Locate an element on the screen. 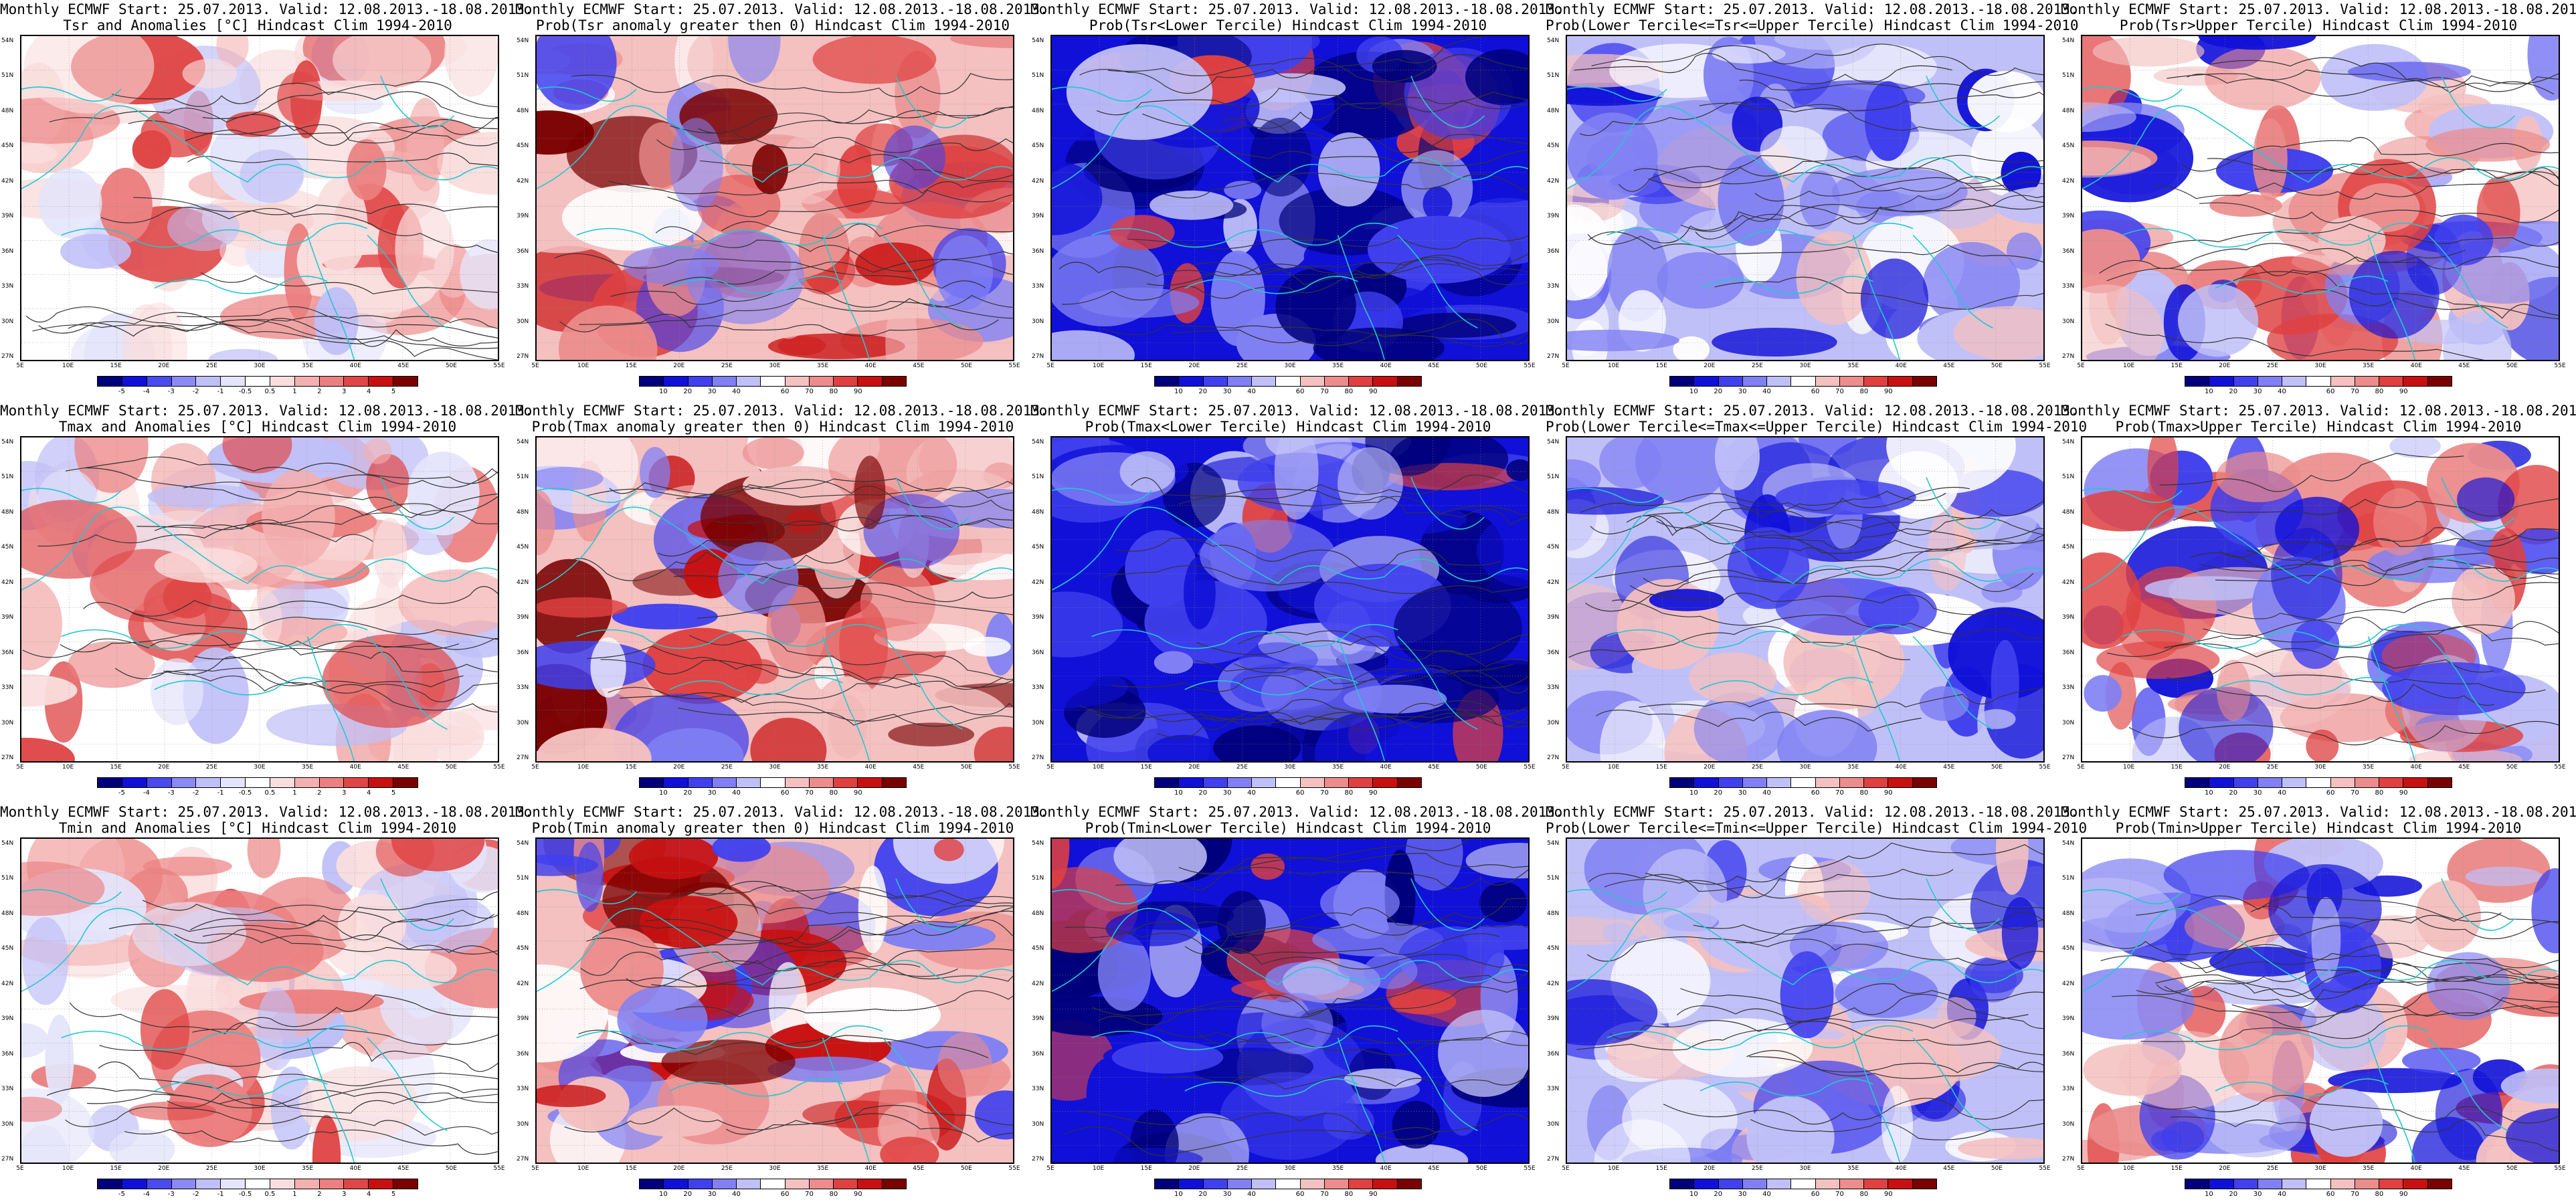 The height and width of the screenshot is (1204, 2576). legend-tick-label: 80 is located at coordinates (1349, 793).